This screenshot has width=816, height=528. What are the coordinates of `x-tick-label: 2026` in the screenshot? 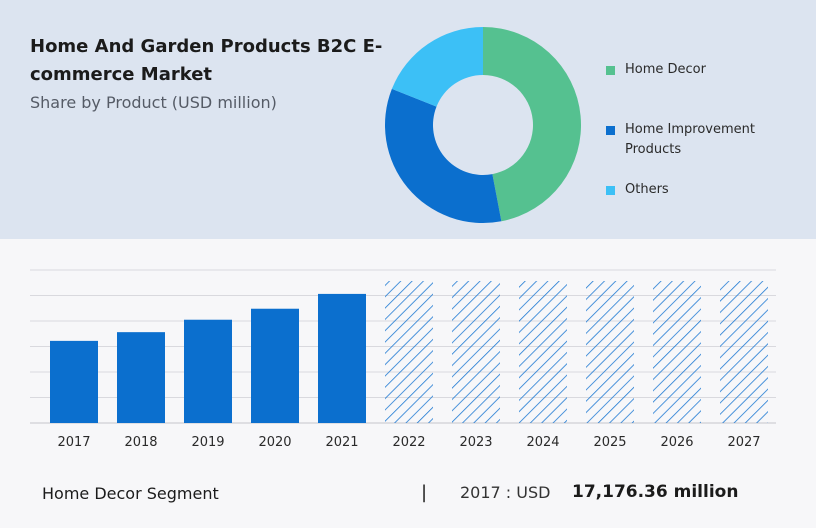 It's located at (676, 442).